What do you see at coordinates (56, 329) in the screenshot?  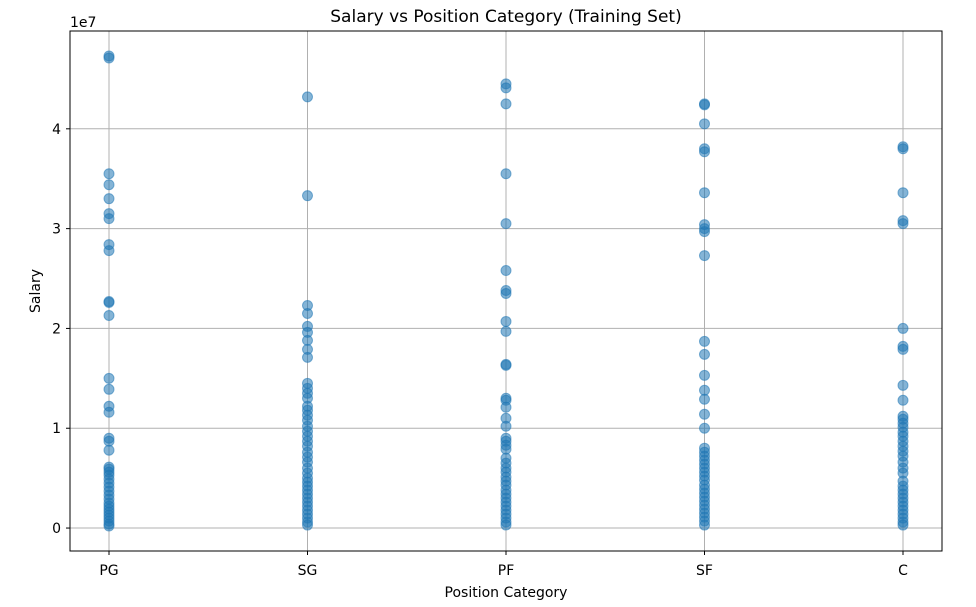 I see `y-tick-label: 2` at bounding box center [56, 329].